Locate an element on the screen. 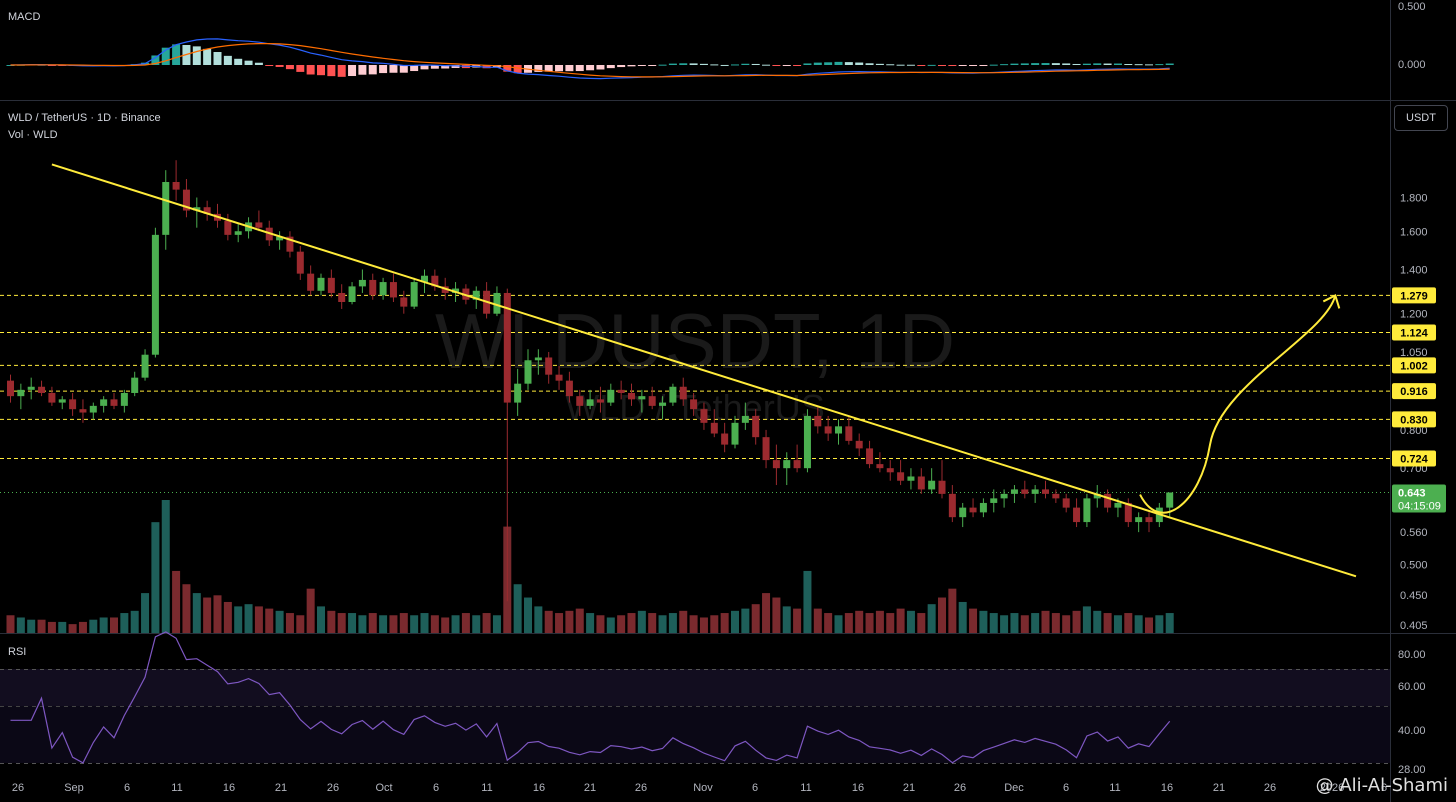 Image resolution: width=1456 pixels, height=802 pixels. rsi-axis-label: 60.00 is located at coordinates (1412, 687).